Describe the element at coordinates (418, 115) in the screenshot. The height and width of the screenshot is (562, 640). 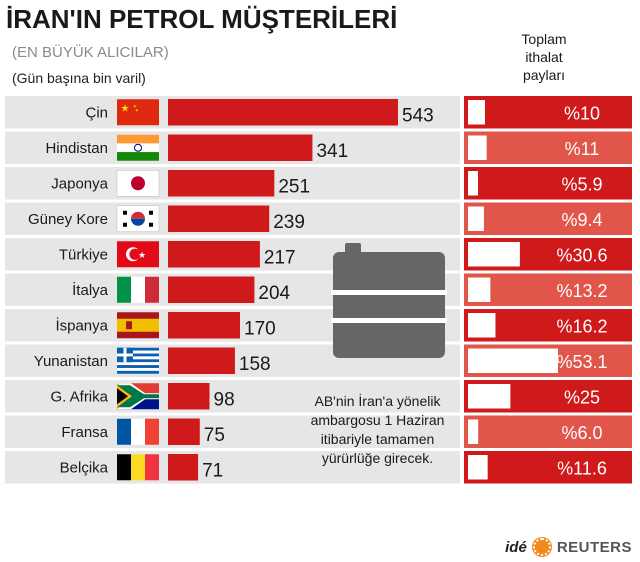
I see `value-label: 543` at that location.